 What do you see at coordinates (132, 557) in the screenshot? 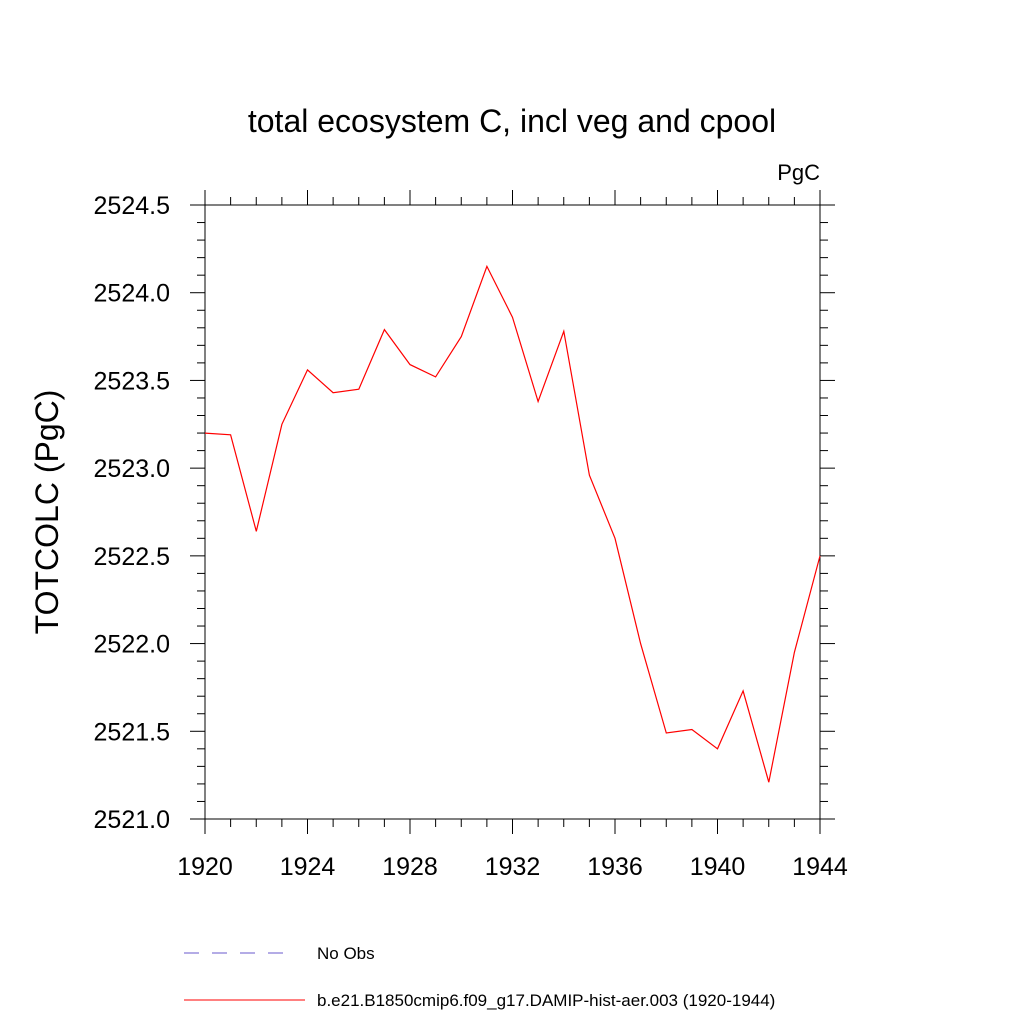
I see `y-tick-label: 2522.5` at bounding box center [132, 557].